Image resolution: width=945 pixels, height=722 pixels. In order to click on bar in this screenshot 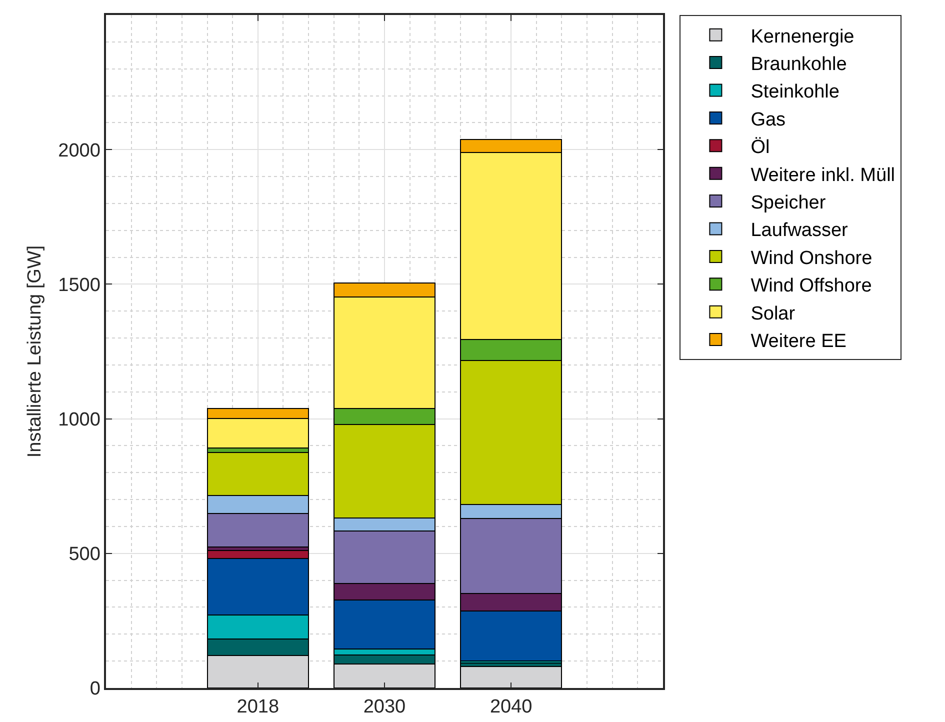, I will do `click(511, 677)`.